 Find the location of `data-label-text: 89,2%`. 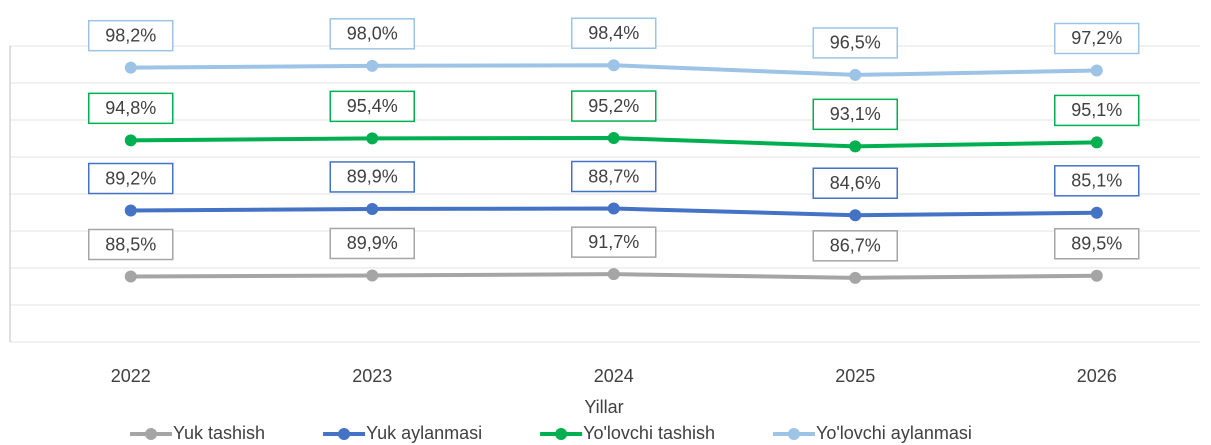

data-label-text: 89,2% is located at coordinates (130, 178).